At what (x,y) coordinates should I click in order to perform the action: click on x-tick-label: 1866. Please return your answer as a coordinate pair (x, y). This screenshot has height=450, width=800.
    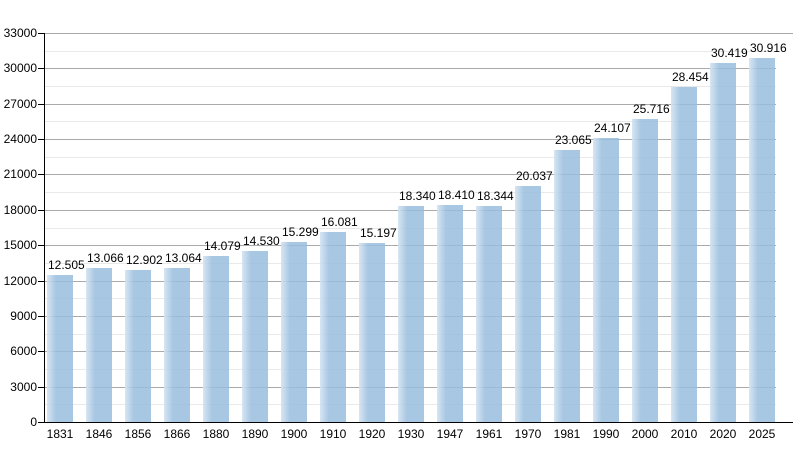
    Looking at the image, I should click on (177, 434).